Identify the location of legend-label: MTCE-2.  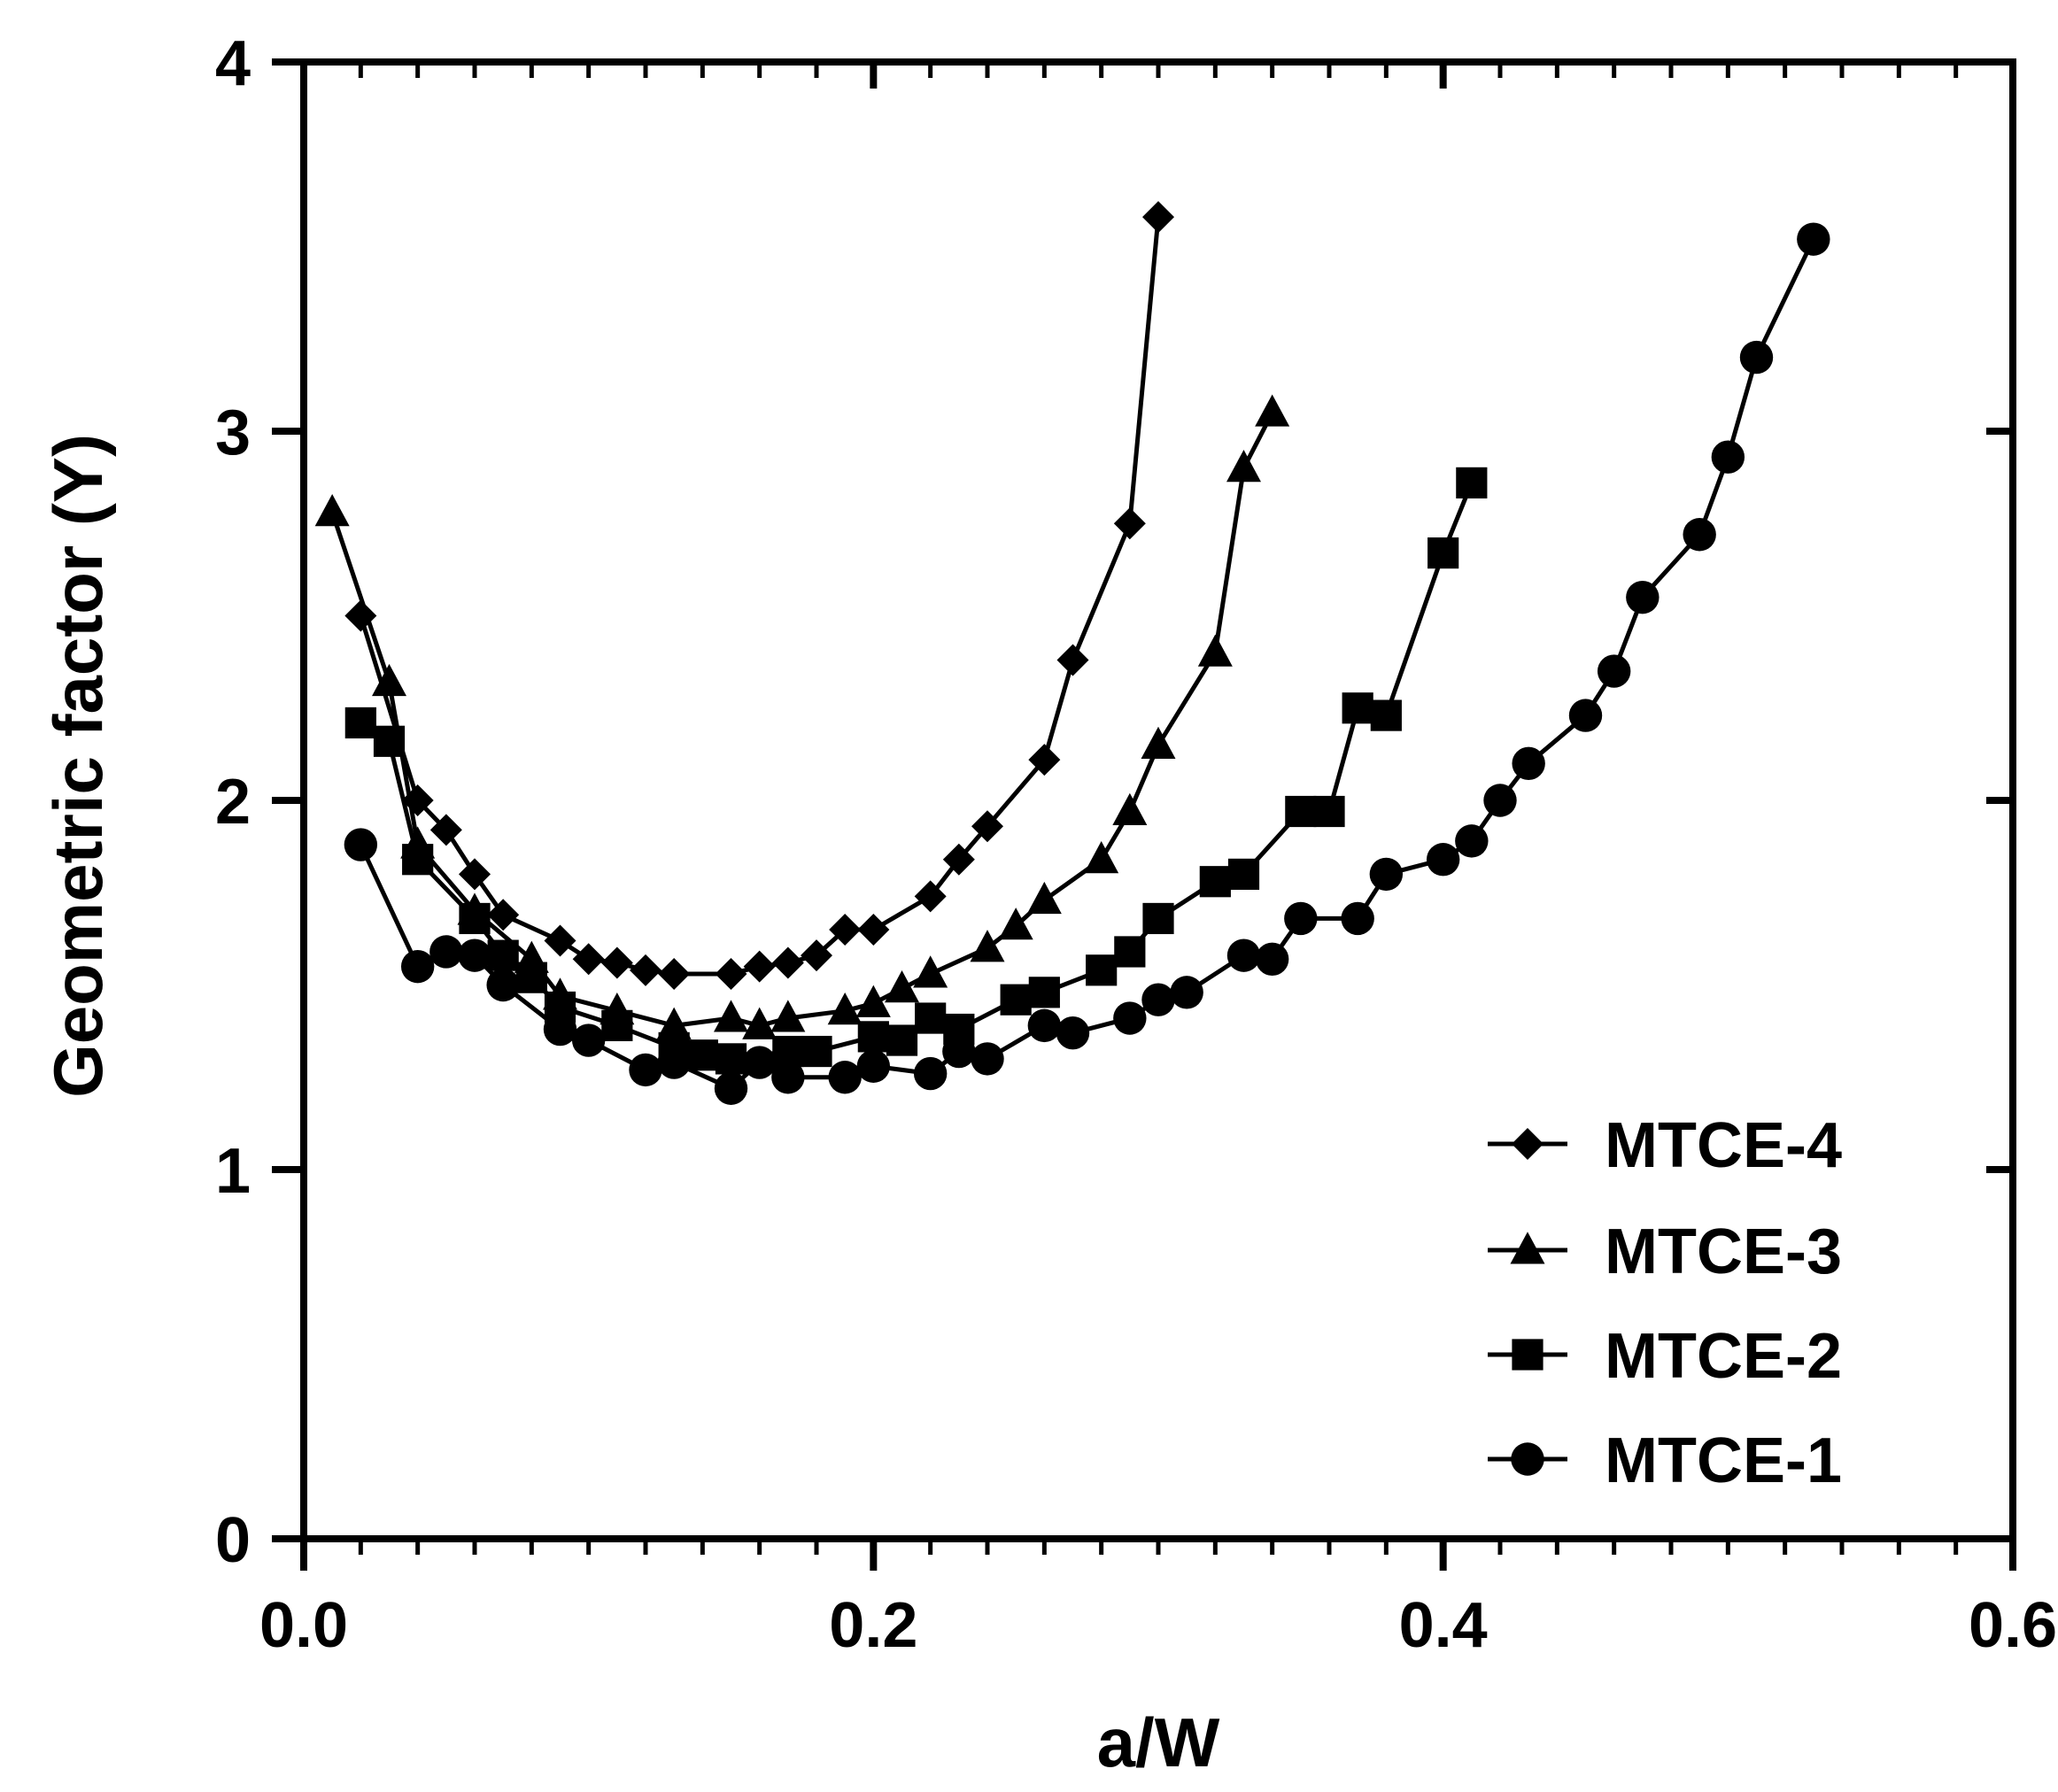
(1723, 1356).